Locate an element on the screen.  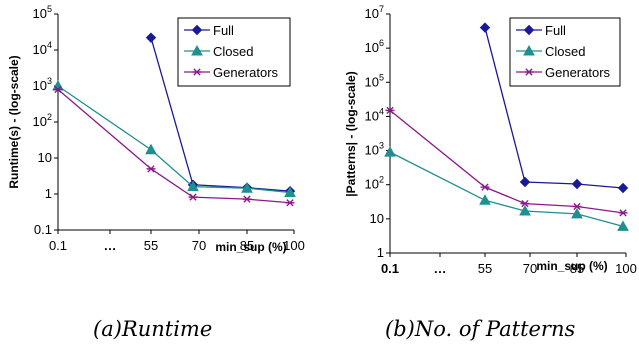
y-axis-label: |Patterns| - (log-scale) is located at coordinates (351, 133).